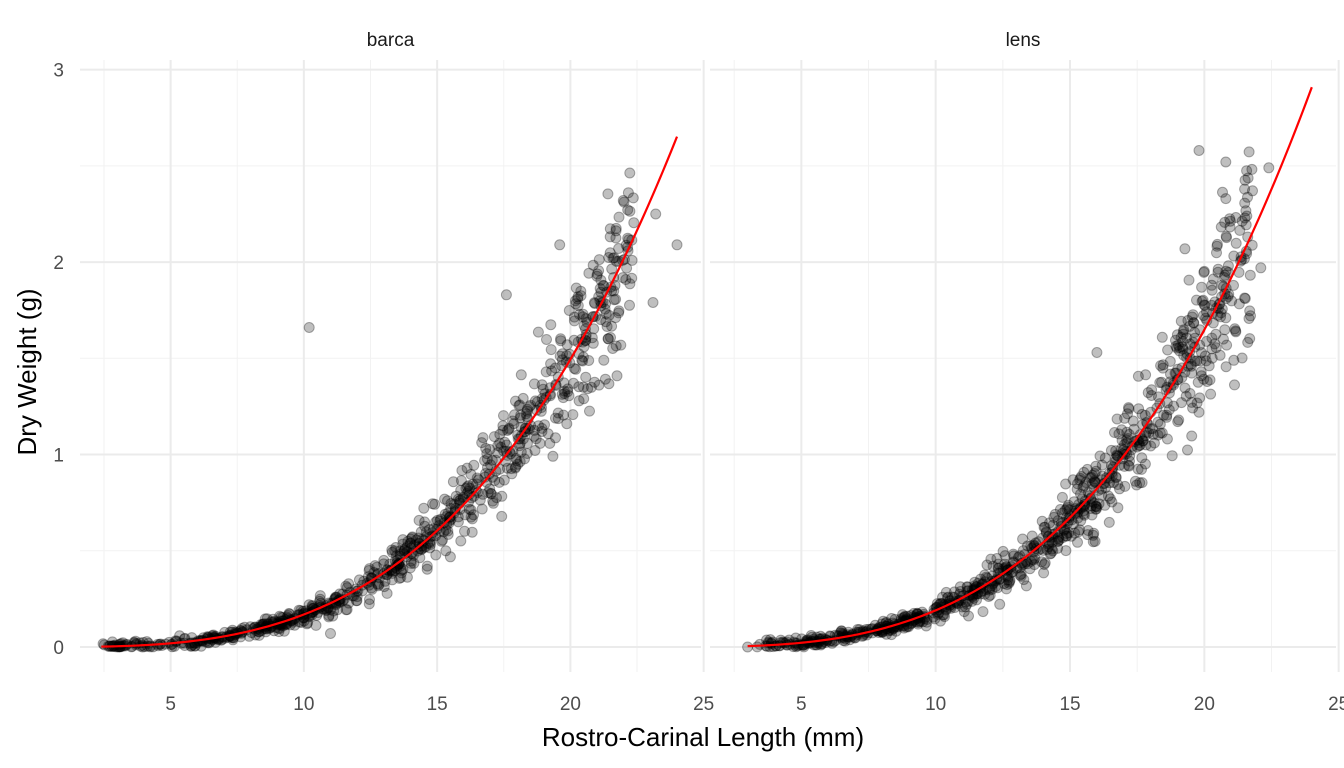 Image resolution: width=1344 pixels, height=768 pixels. I want to click on y-tick-label: 2, so click(58, 263).